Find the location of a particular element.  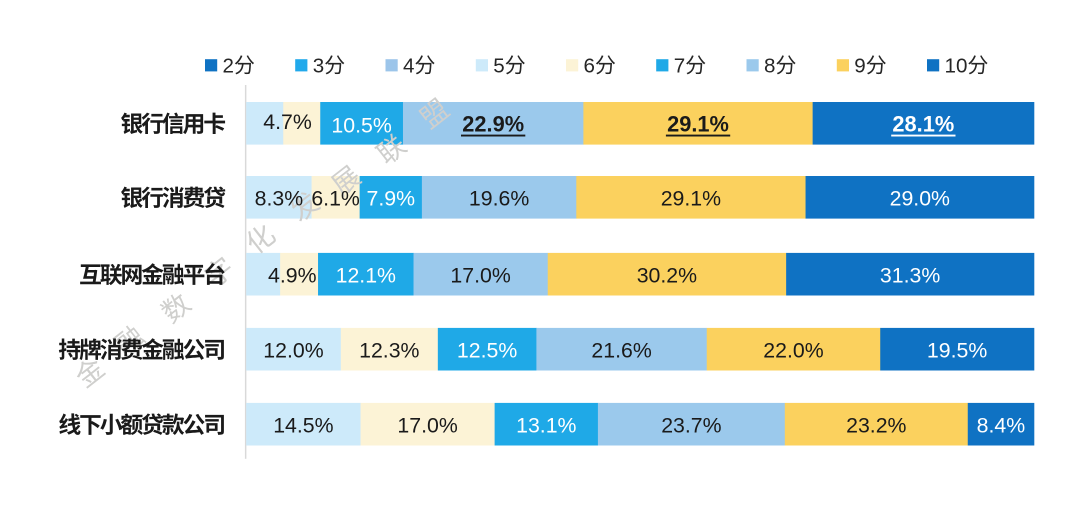

svg-text: 30.2% is located at coordinates (667, 276).